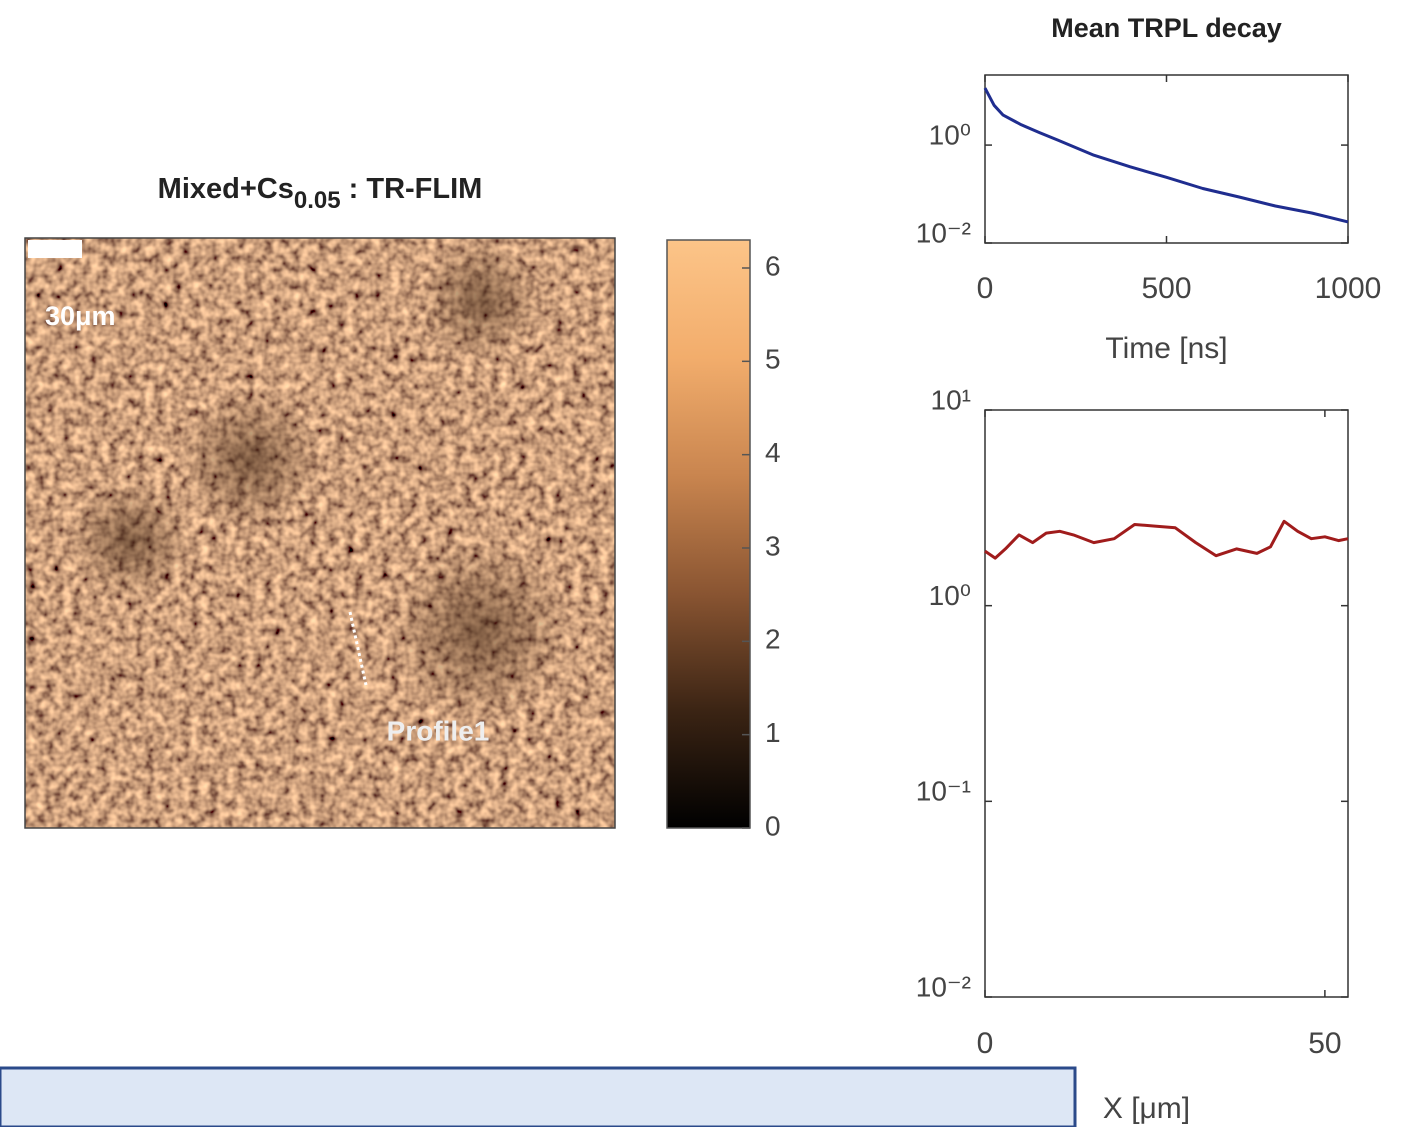 Image resolution: width=1405 pixels, height=1127 pixels. What do you see at coordinates (943, 791) in the screenshot?
I see `y-tick-label: 10⁻¹` at bounding box center [943, 791].